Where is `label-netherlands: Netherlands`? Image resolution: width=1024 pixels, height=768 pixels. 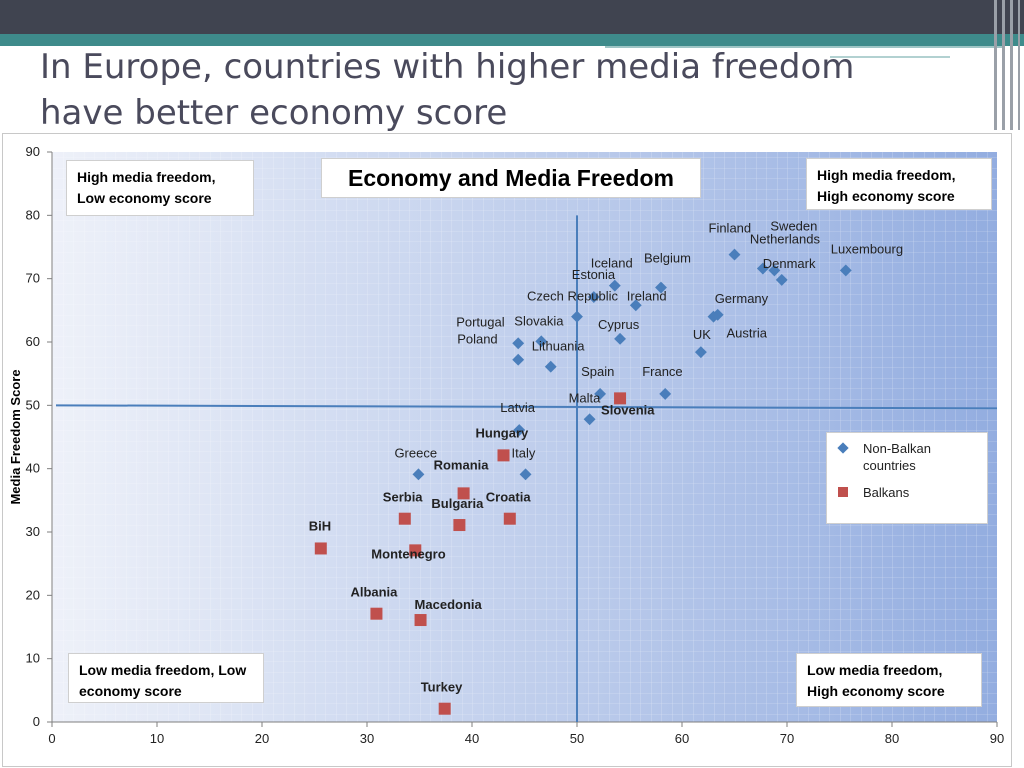 label-netherlands: Netherlands is located at coordinates (785, 239).